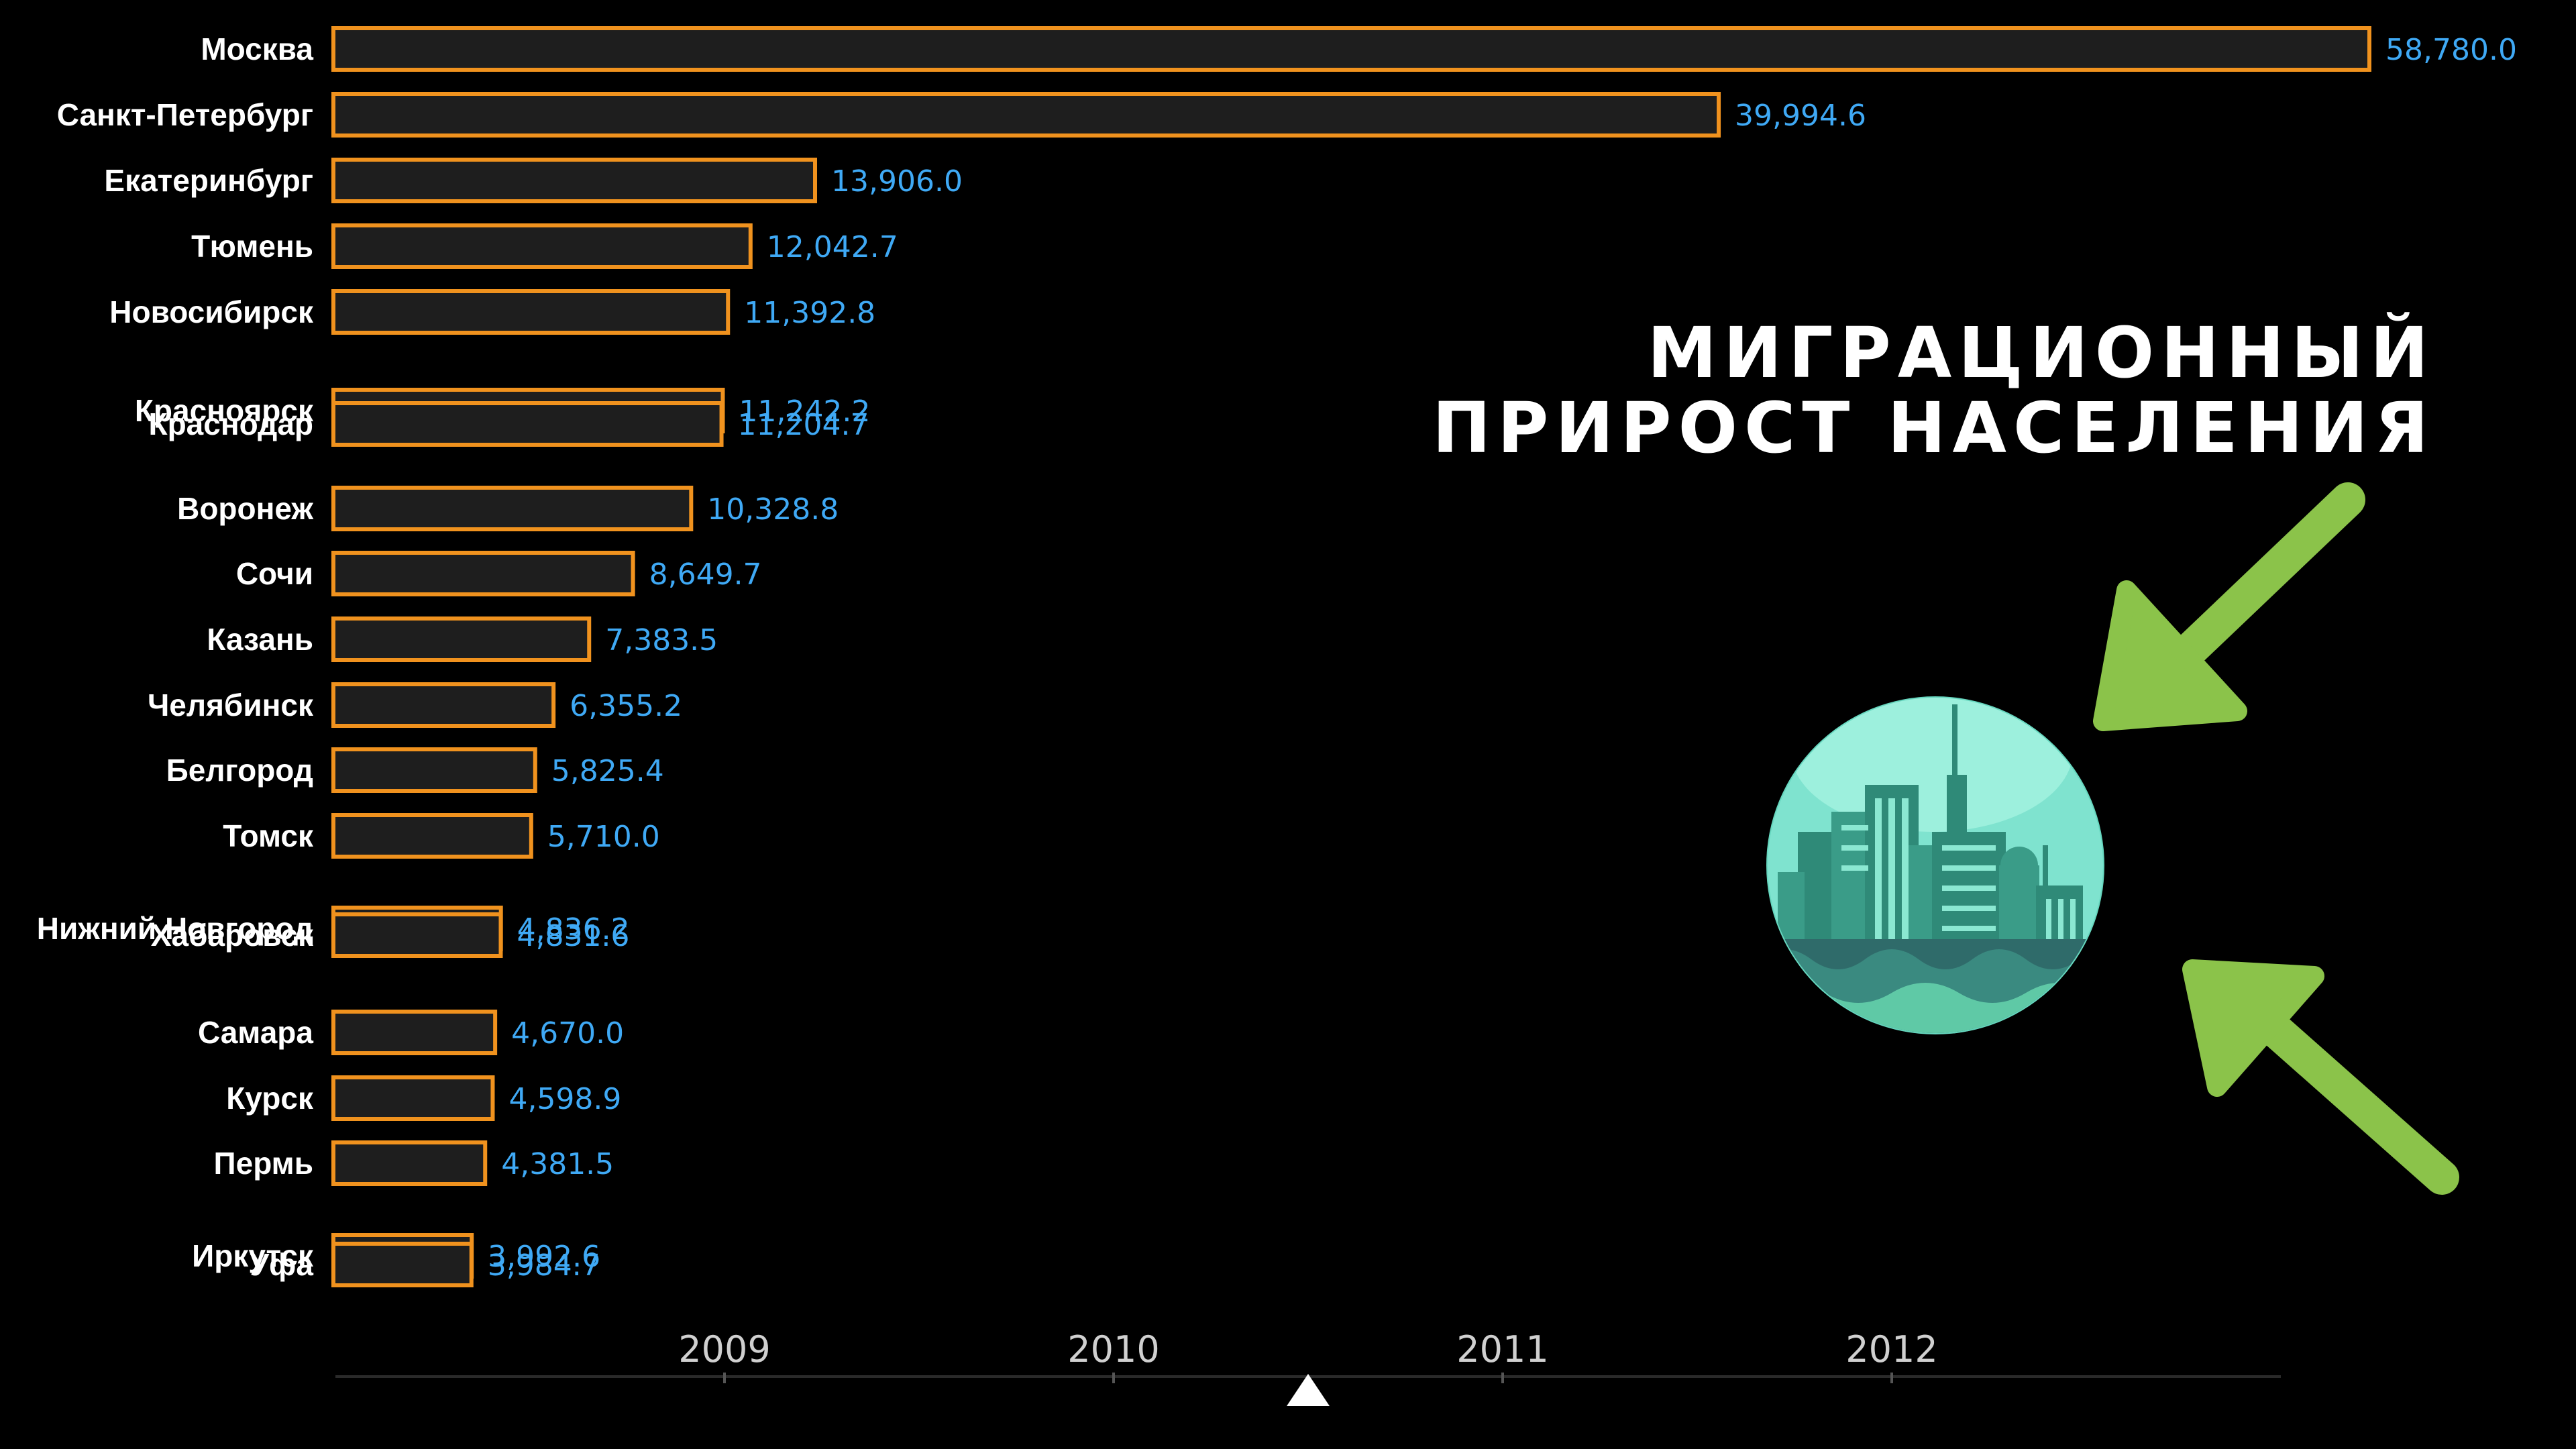 Image resolution: width=2576 pixels, height=1449 pixels. Describe the element at coordinates (832, 247) in the screenshot. I see `data-label: 12,042.7` at that location.